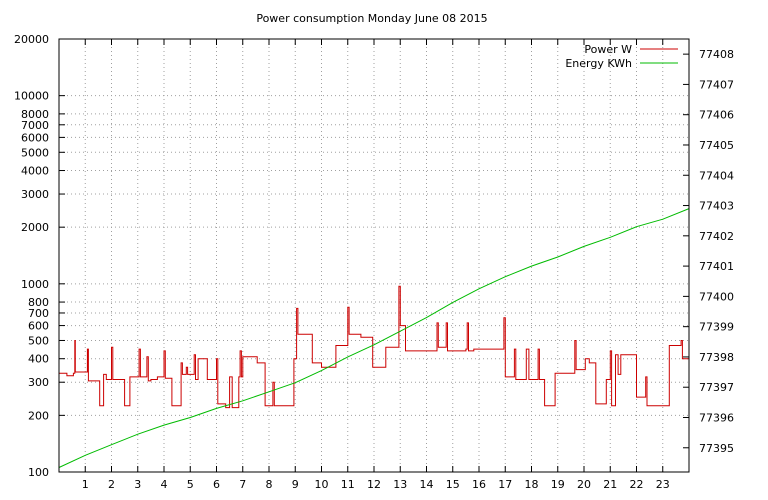 The image size is (768, 500). What do you see at coordinates (598, 63) in the screenshot?
I see `legend-label-energy-kwh: Energy KWh` at bounding box center [598, 63].